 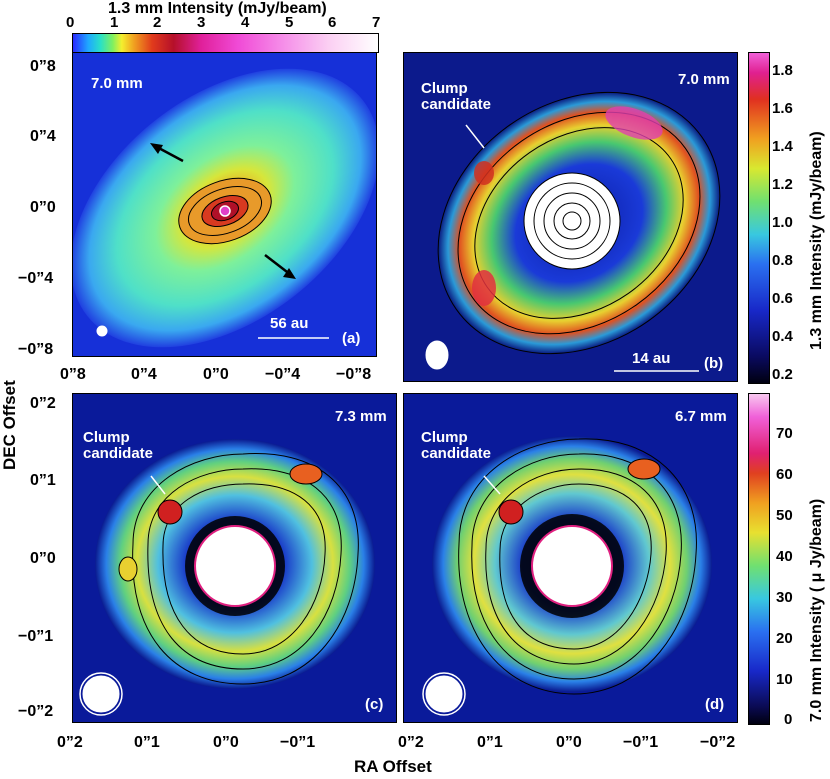 What do you see at coordinates (759, 218) in the screenshot?
I see `right-colorbar-top` at bounding box center [759, 218].